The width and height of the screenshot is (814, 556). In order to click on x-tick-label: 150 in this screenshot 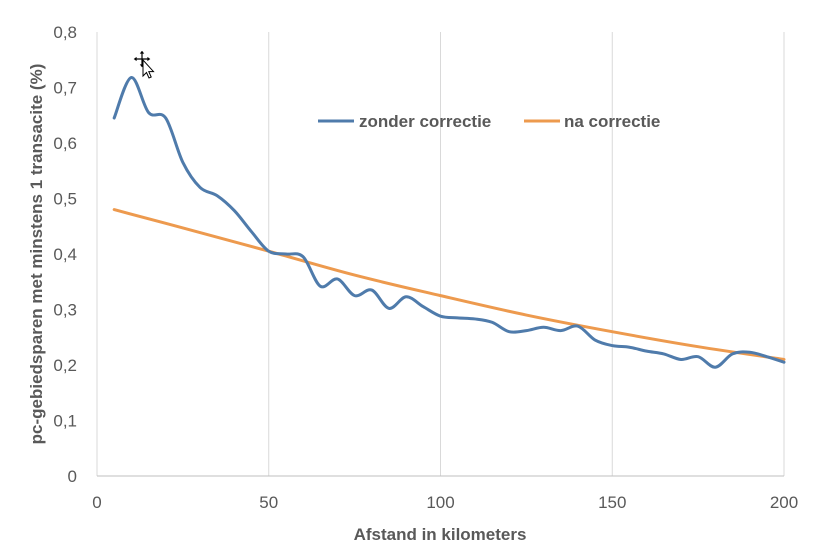, I will do `click(612, 502)`.